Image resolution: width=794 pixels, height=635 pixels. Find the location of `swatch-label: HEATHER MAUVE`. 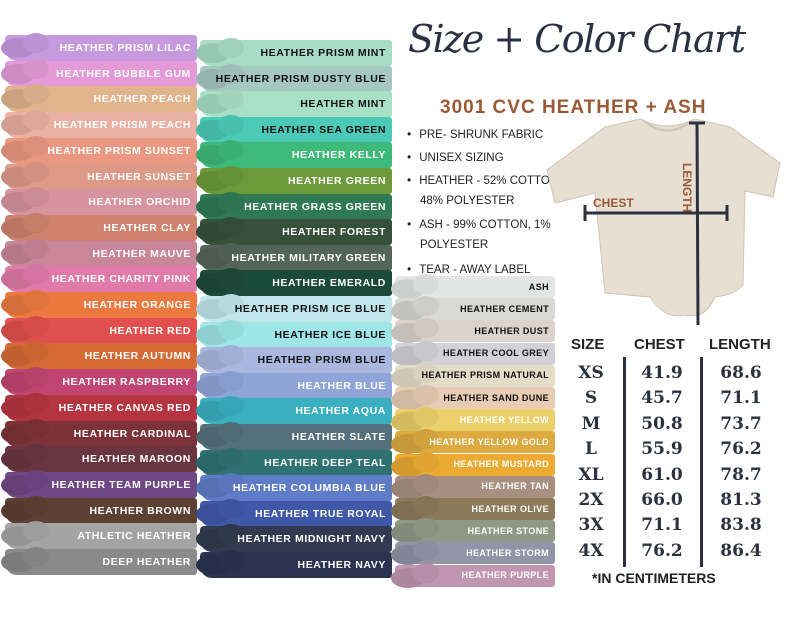

swatch-label: HEATHER MAUVE is located at coordinates (141, 253).